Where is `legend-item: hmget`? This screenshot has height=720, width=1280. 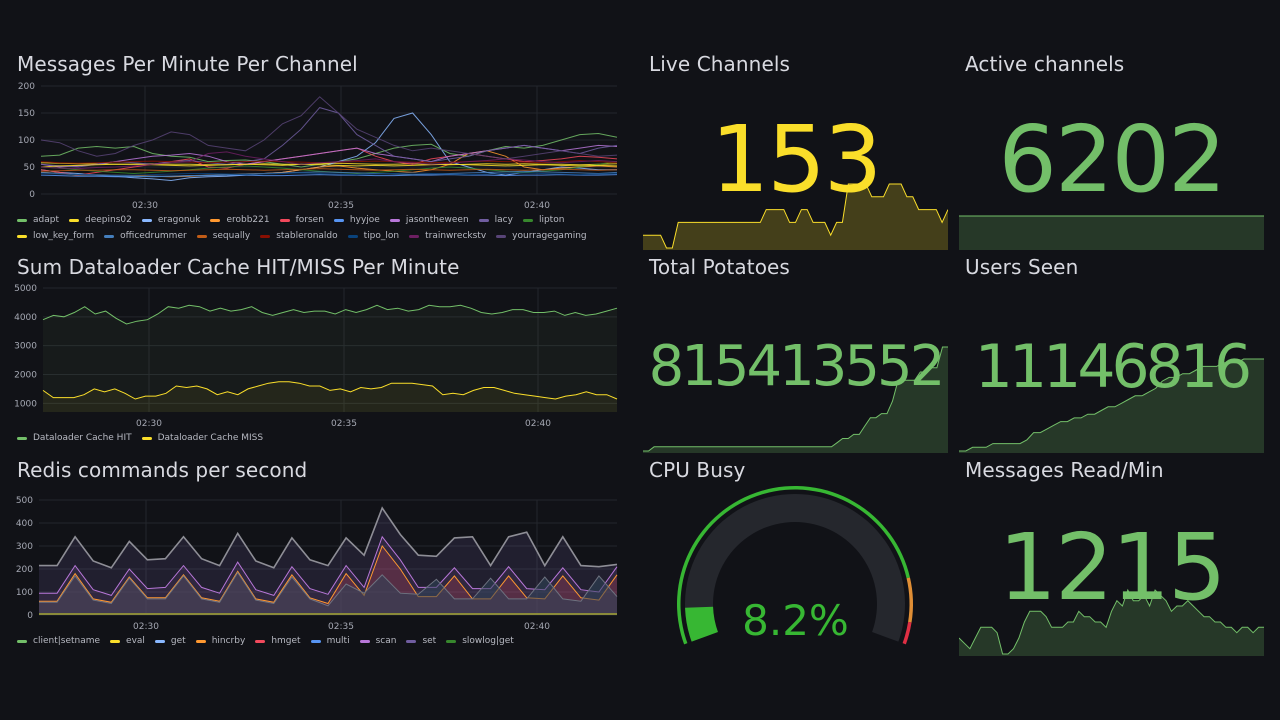 legend-item: hmget is located at coordinates (278, 641).